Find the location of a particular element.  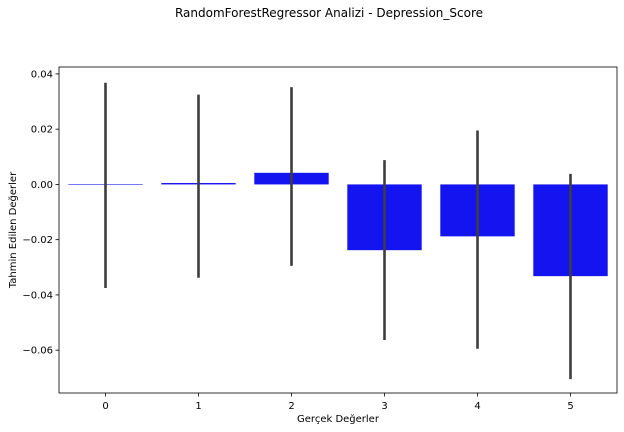

y-tick-label: −0.02 is located at coordinates (37, 240).